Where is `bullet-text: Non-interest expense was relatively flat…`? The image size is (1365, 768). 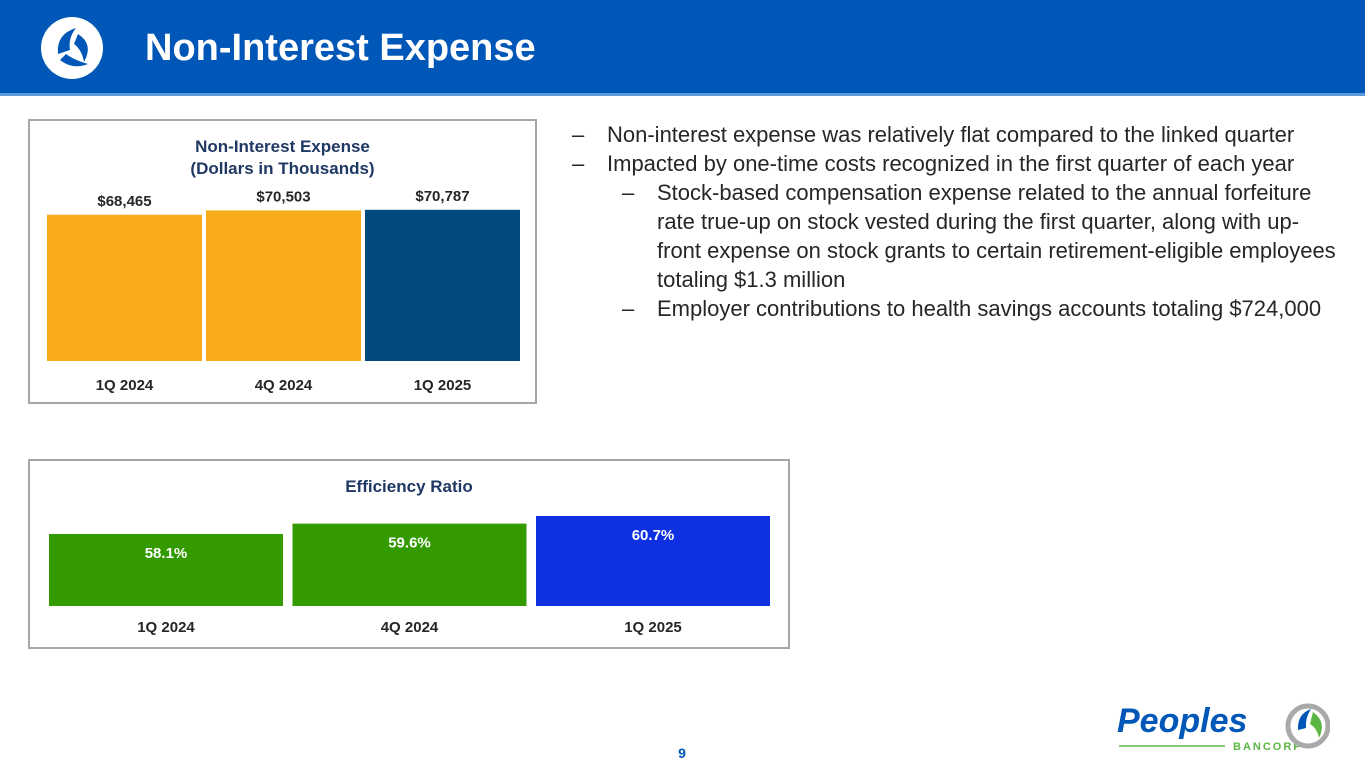 bullet-text: Non-interest expense was relatively flat… is located at coordinates (951, 134).